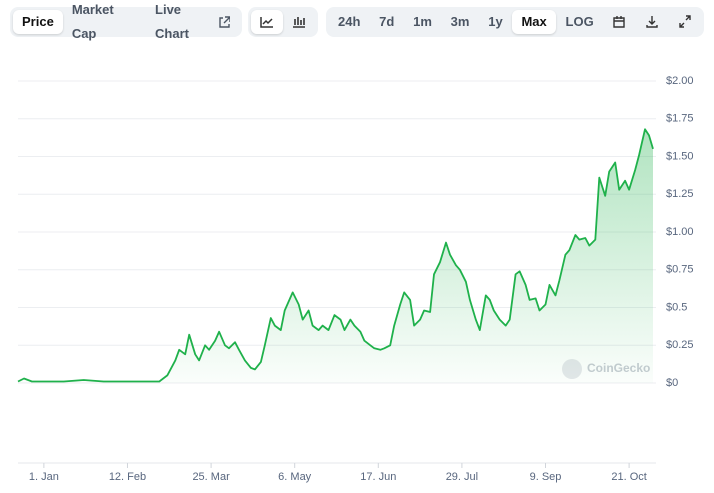 The image size is (714, 493). I want to click on cal-button, so click(619, 22).